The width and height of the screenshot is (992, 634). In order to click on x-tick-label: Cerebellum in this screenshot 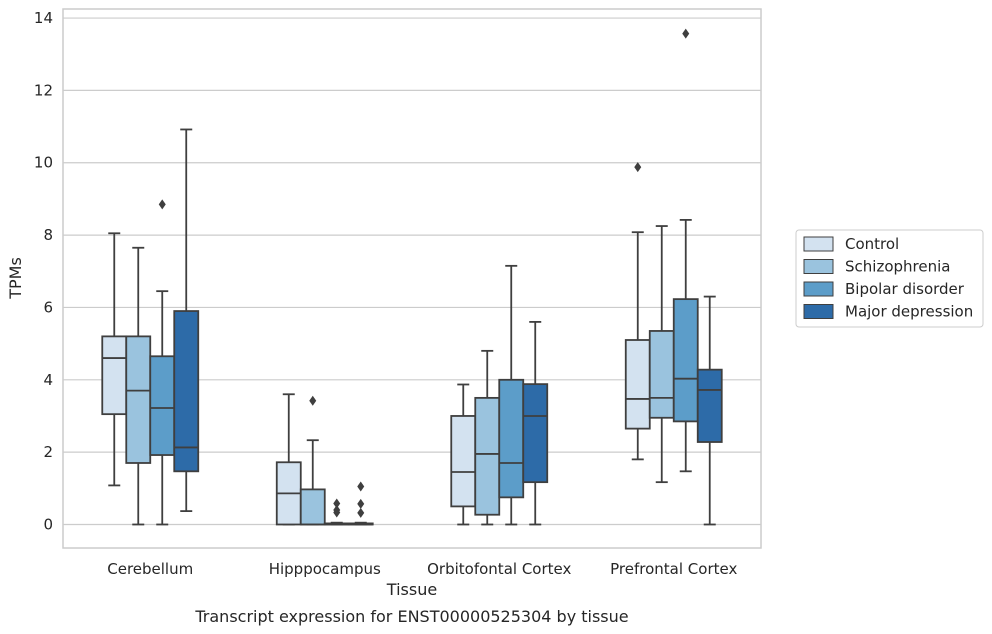, I will do `click(150, 569)`.